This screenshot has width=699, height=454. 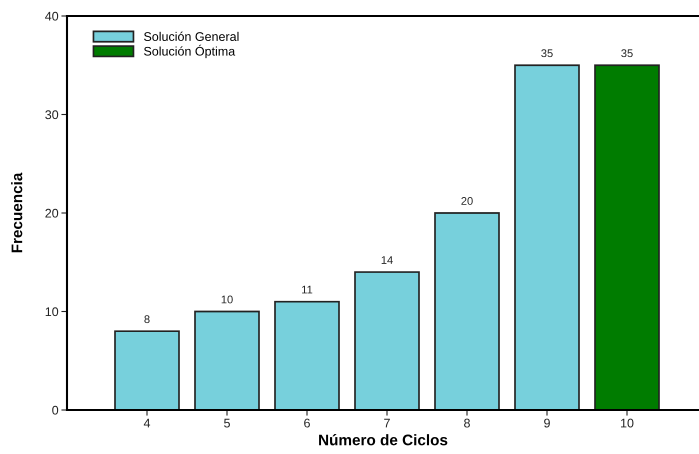 I want to click on x-tick-label: 4, so click(x=147, y=423).